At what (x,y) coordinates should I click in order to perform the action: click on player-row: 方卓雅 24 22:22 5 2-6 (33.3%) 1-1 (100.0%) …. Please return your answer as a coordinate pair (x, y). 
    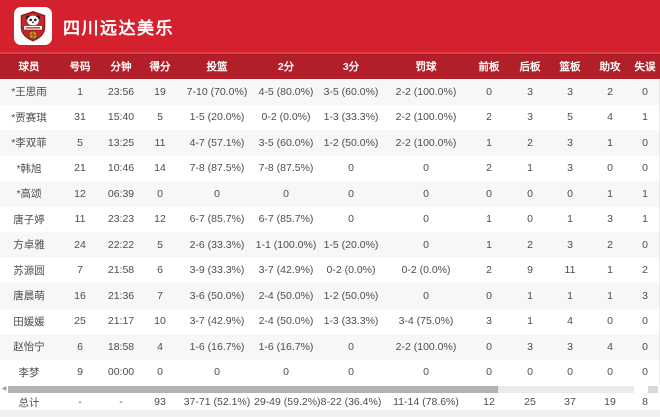
    Looking at the image, I should click on (329, 245).